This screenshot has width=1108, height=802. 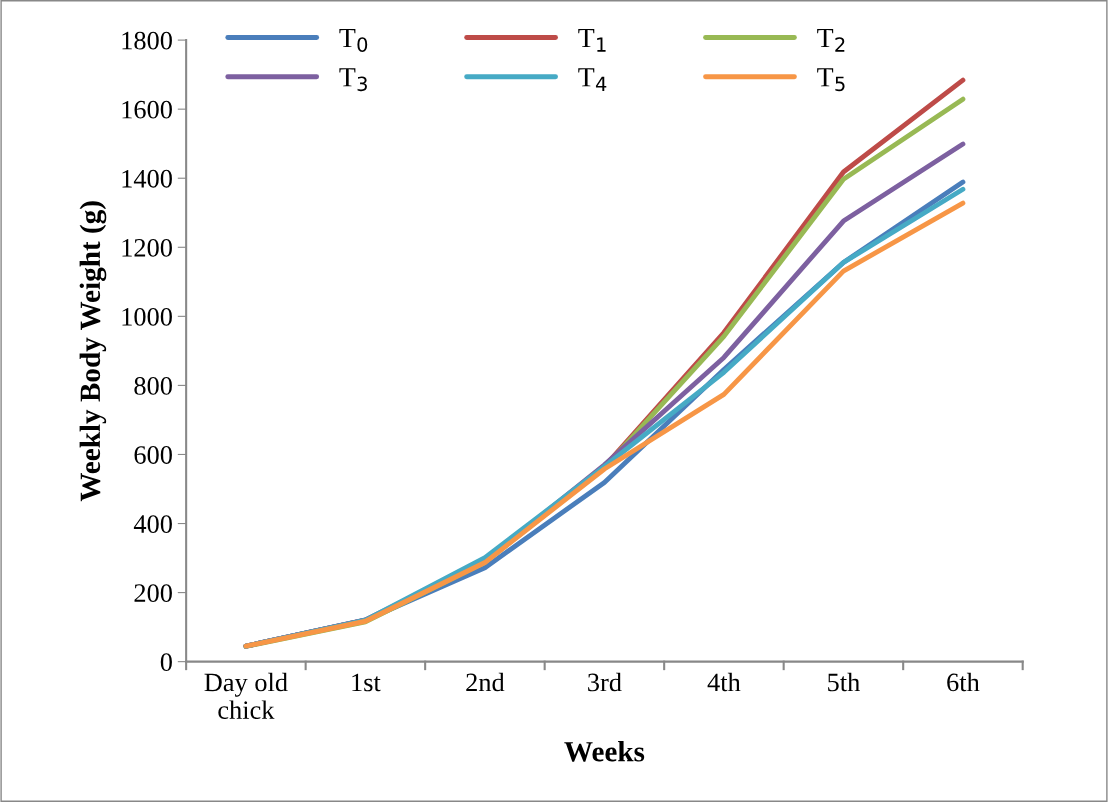 I want to click on legend-label: T$_{0}$, so click(x=353, y=40).